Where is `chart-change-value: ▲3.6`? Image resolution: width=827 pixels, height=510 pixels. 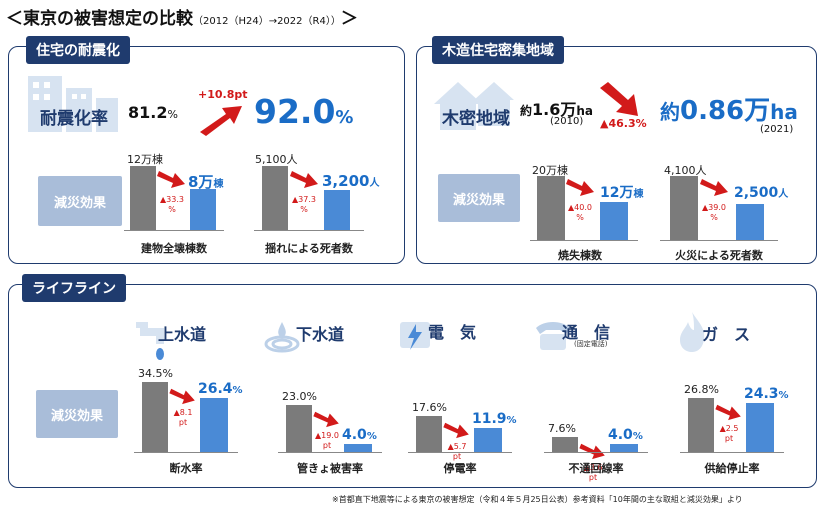 chart-change-value: ▲3.6 is located at coordinates (593, 467).